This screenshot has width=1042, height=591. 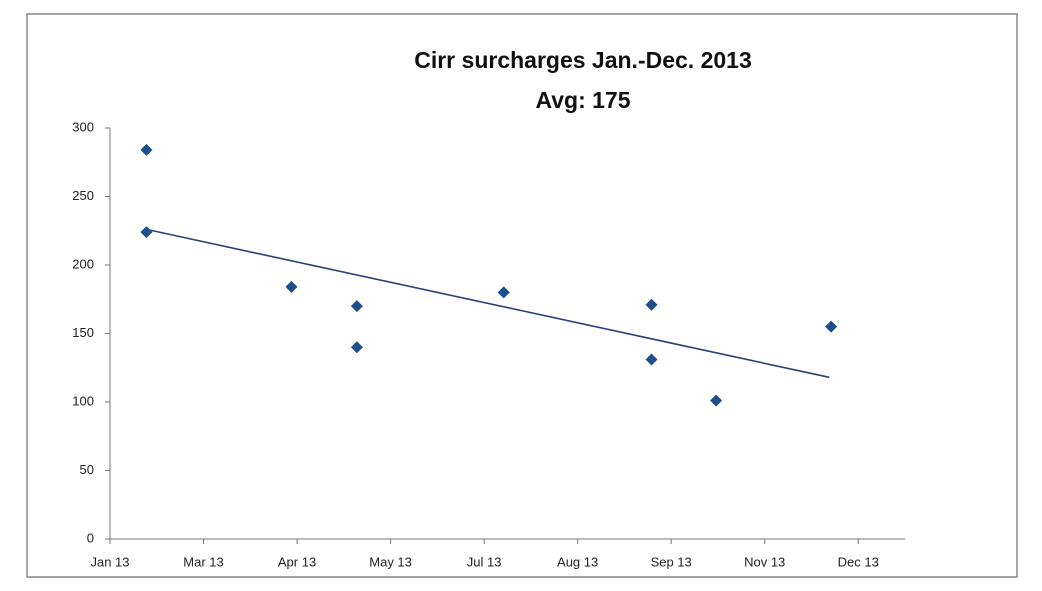 What do you see at coordinates (583, 60) in the screenshot?
I see `chart-title: Cirr surcharges Jan.-Dec. 2013` at bounding box center [583, 60].